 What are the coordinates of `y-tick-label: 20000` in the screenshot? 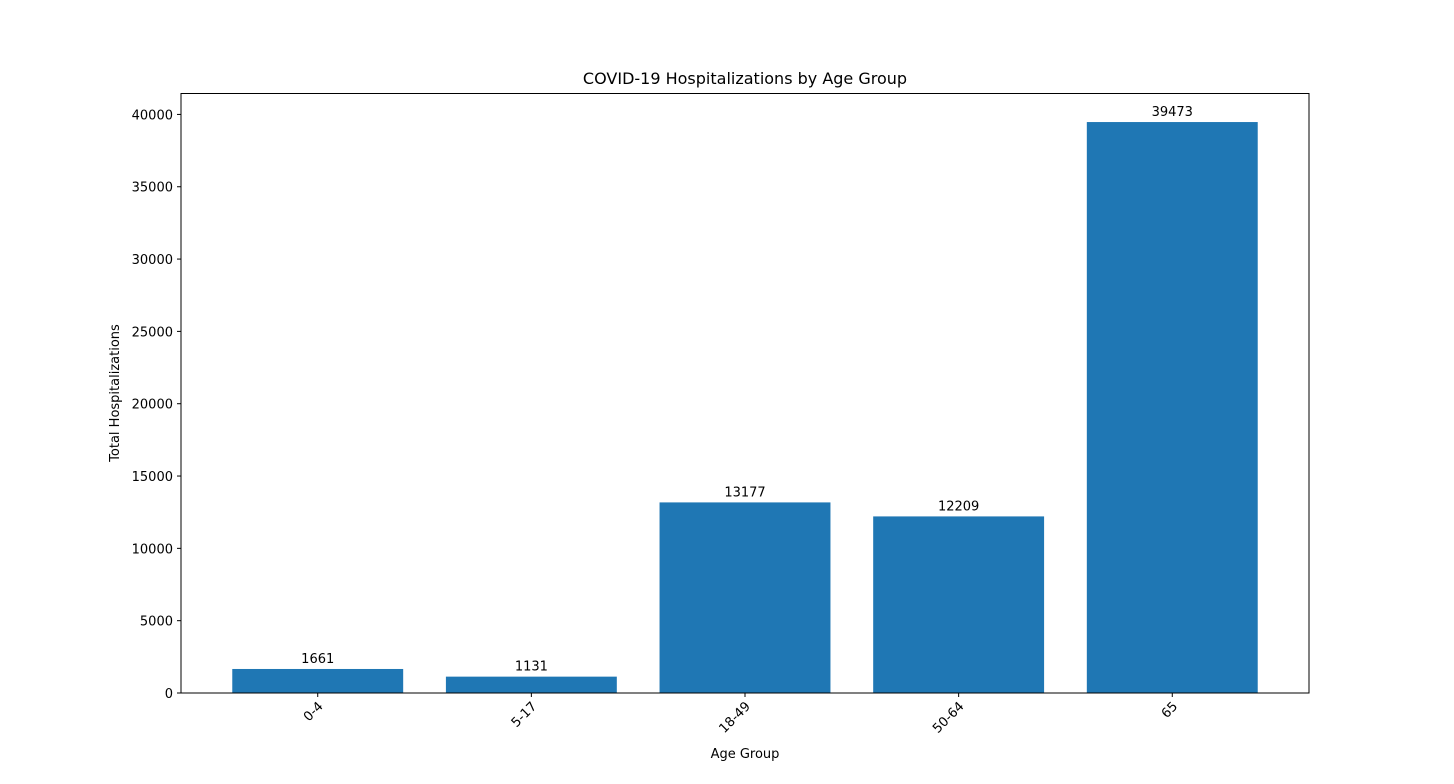 It's located at (152, 405).